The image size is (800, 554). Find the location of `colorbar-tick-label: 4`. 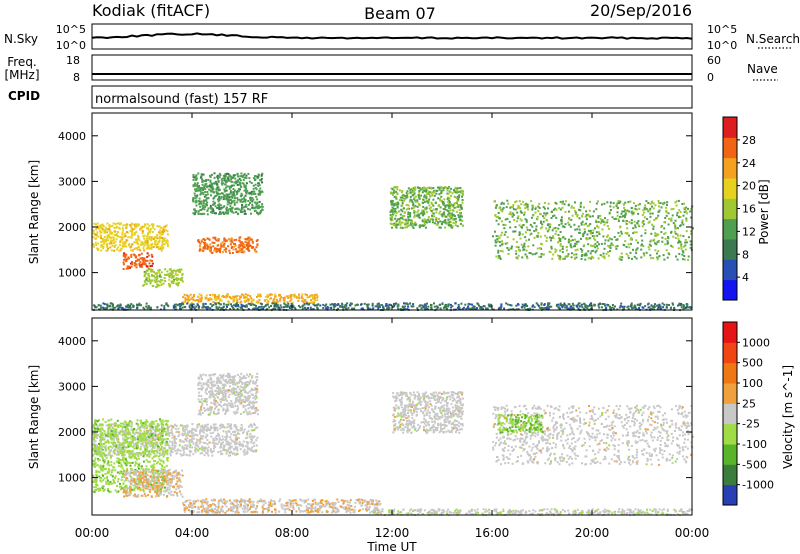

colorbar-tick-label: 4 is located at coordinates (745, 277).